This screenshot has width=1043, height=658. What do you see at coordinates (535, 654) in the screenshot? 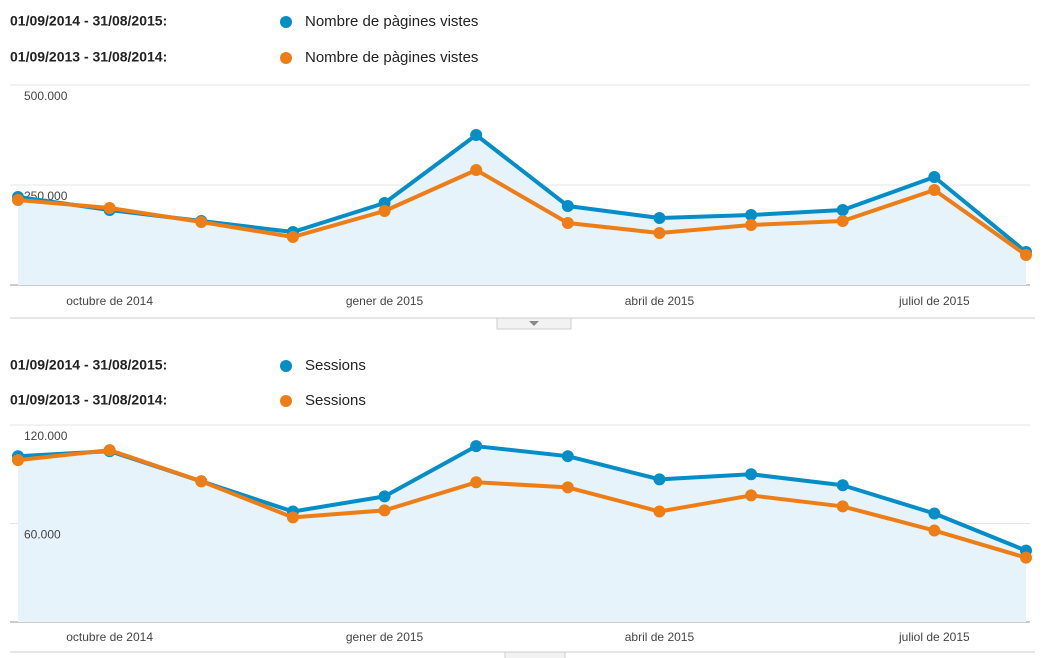
I see `collapse-button` at bounding box center [535, 654].